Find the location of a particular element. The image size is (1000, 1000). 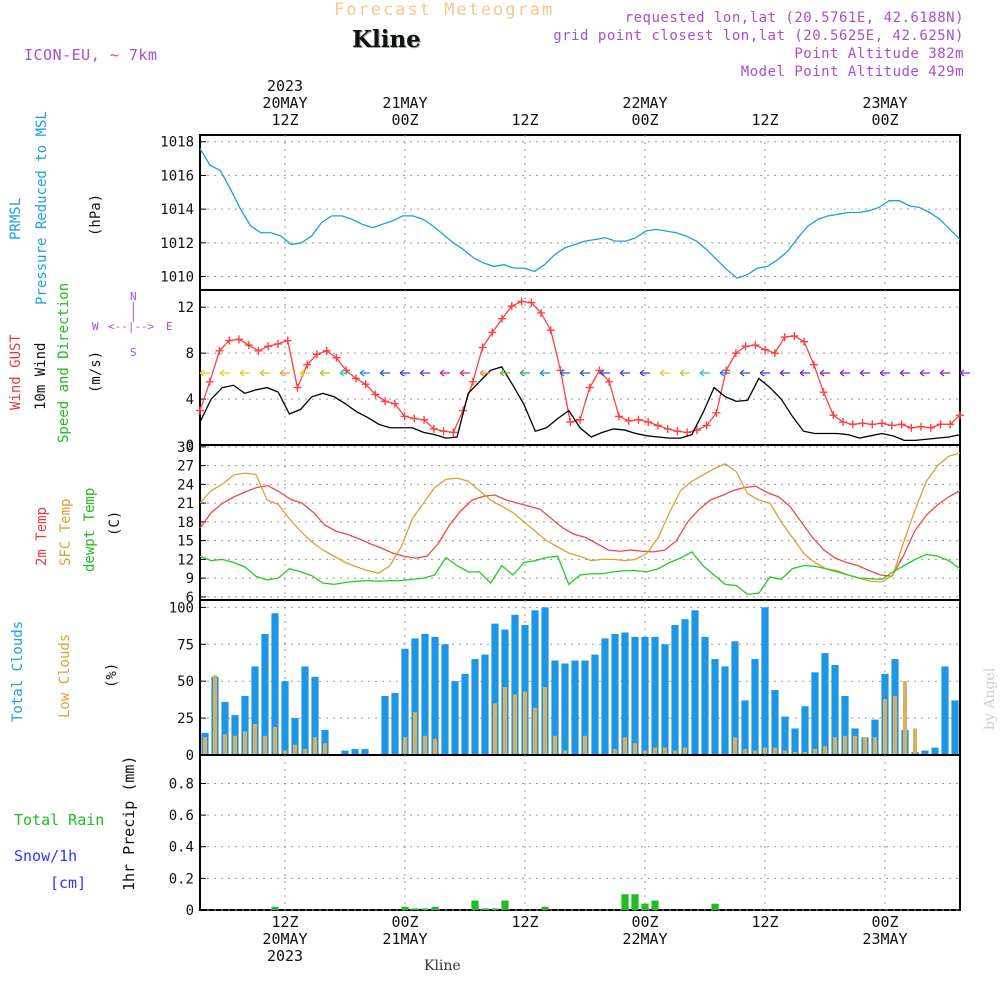

time-axis-line2: 22MAY is located at coordinates (645, 103).